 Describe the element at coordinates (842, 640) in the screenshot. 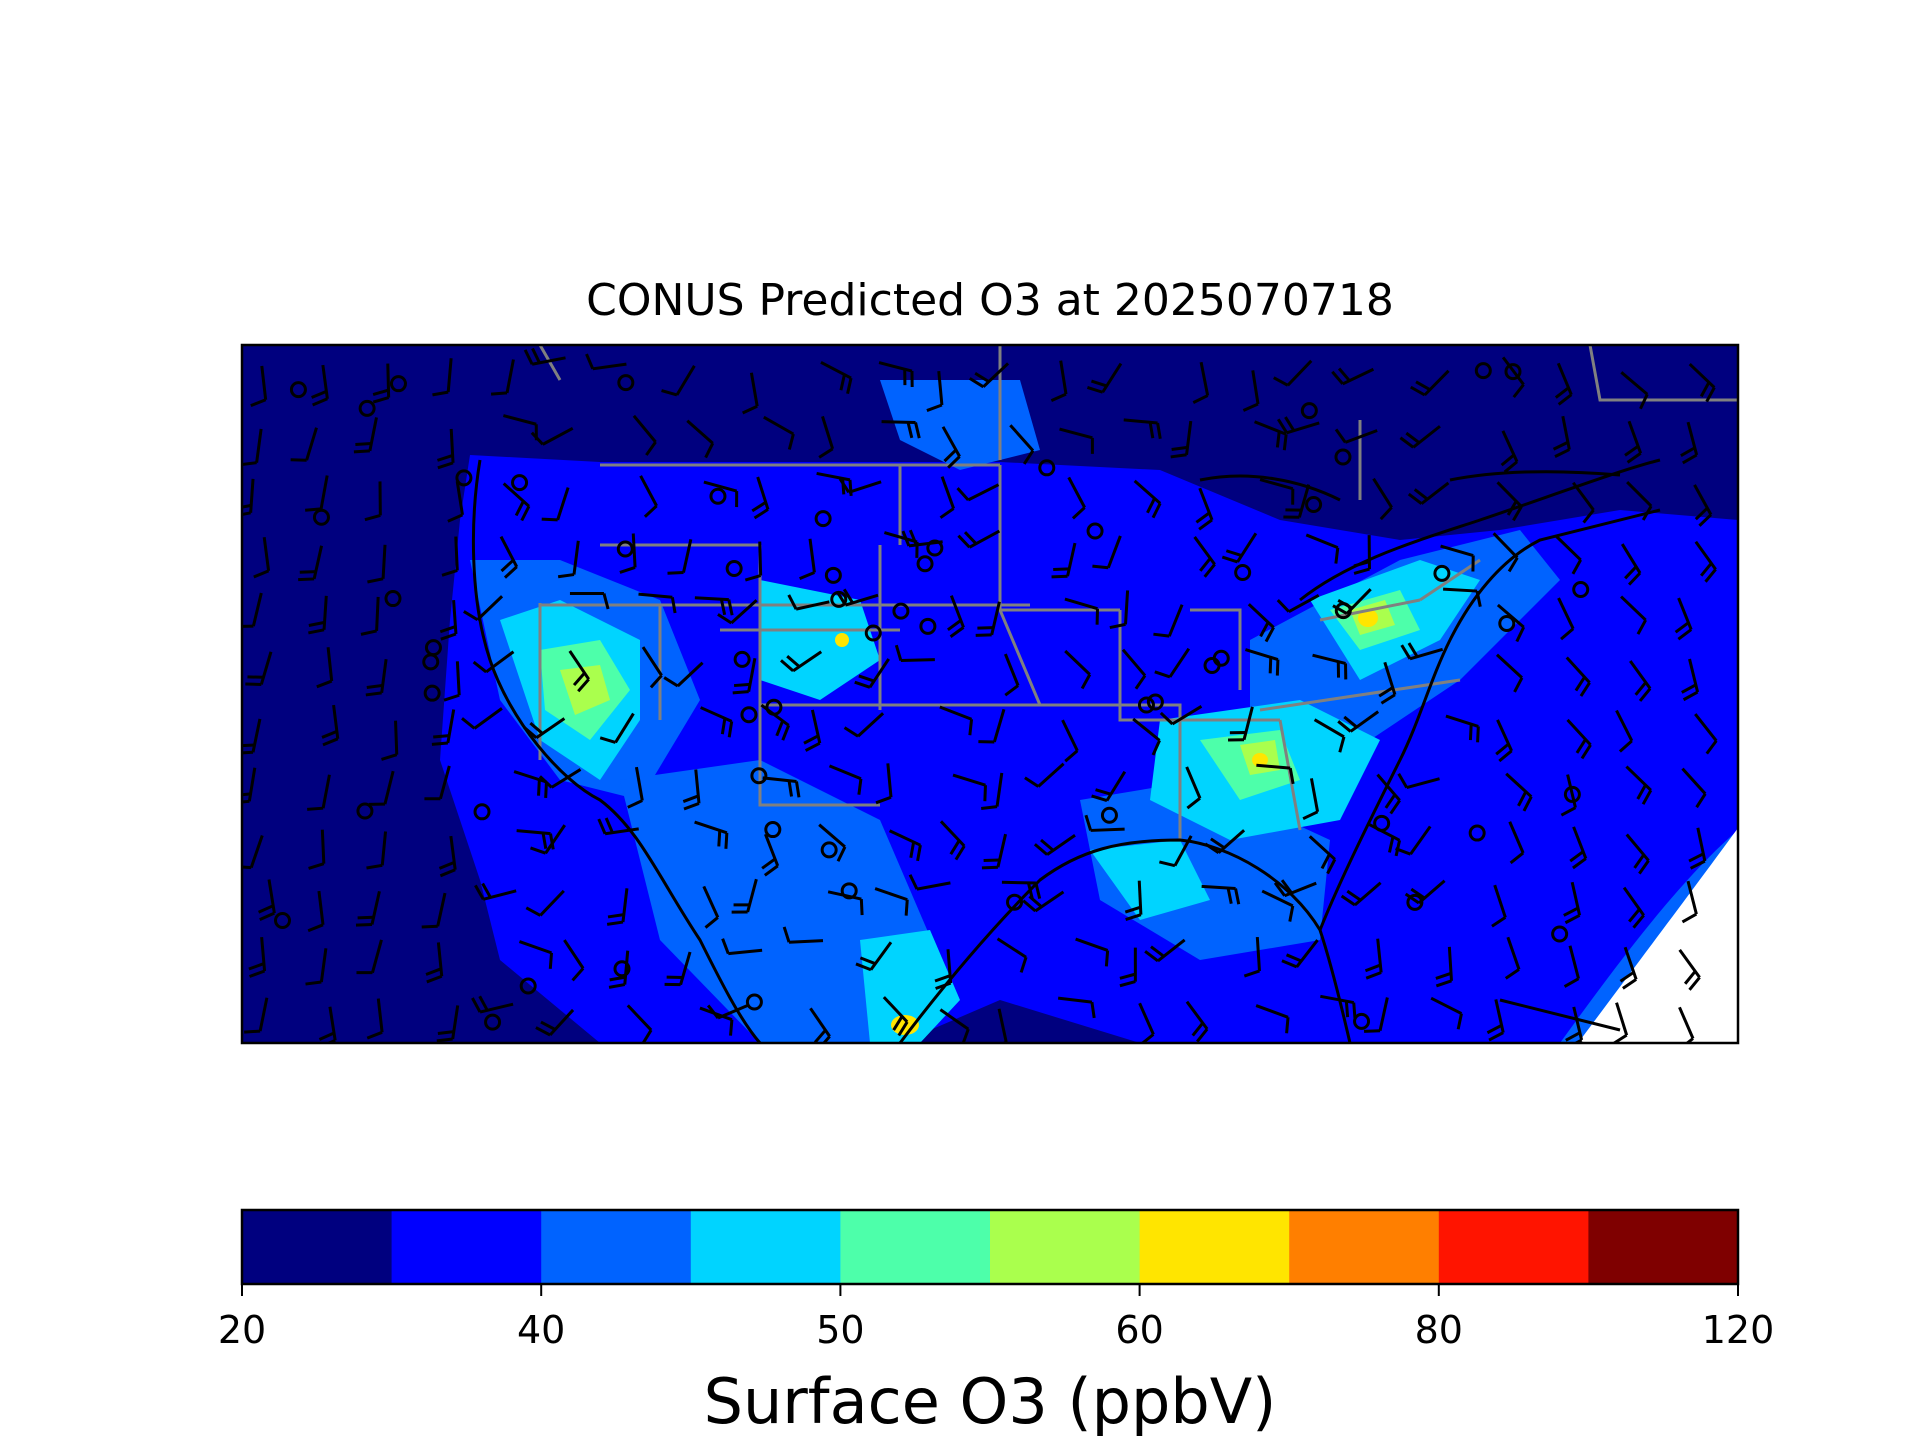

I see `ozone-peak-colorado` at that location.